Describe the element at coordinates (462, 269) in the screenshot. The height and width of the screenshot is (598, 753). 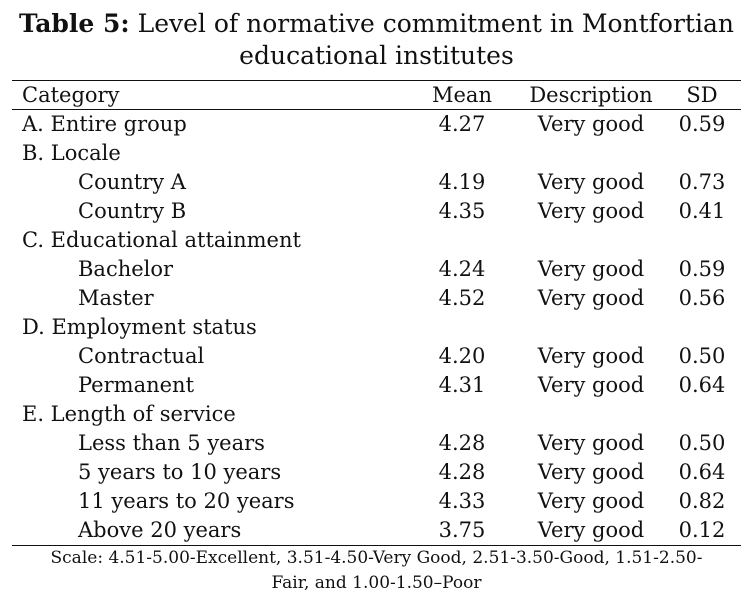
I see `row-mean: 4.24` at that location.